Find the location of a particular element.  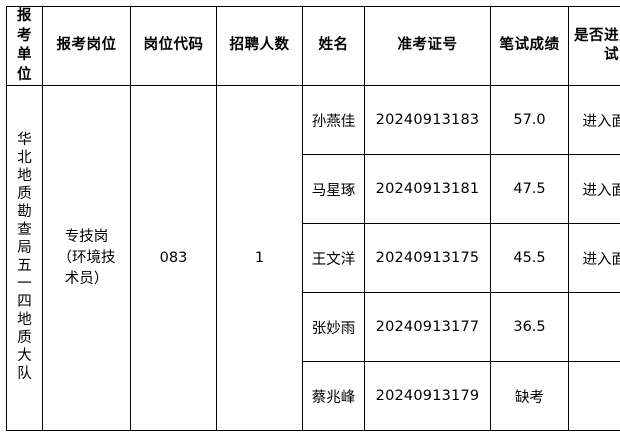

candidate-name: 马星琢 is located at coordinates (334, 189).